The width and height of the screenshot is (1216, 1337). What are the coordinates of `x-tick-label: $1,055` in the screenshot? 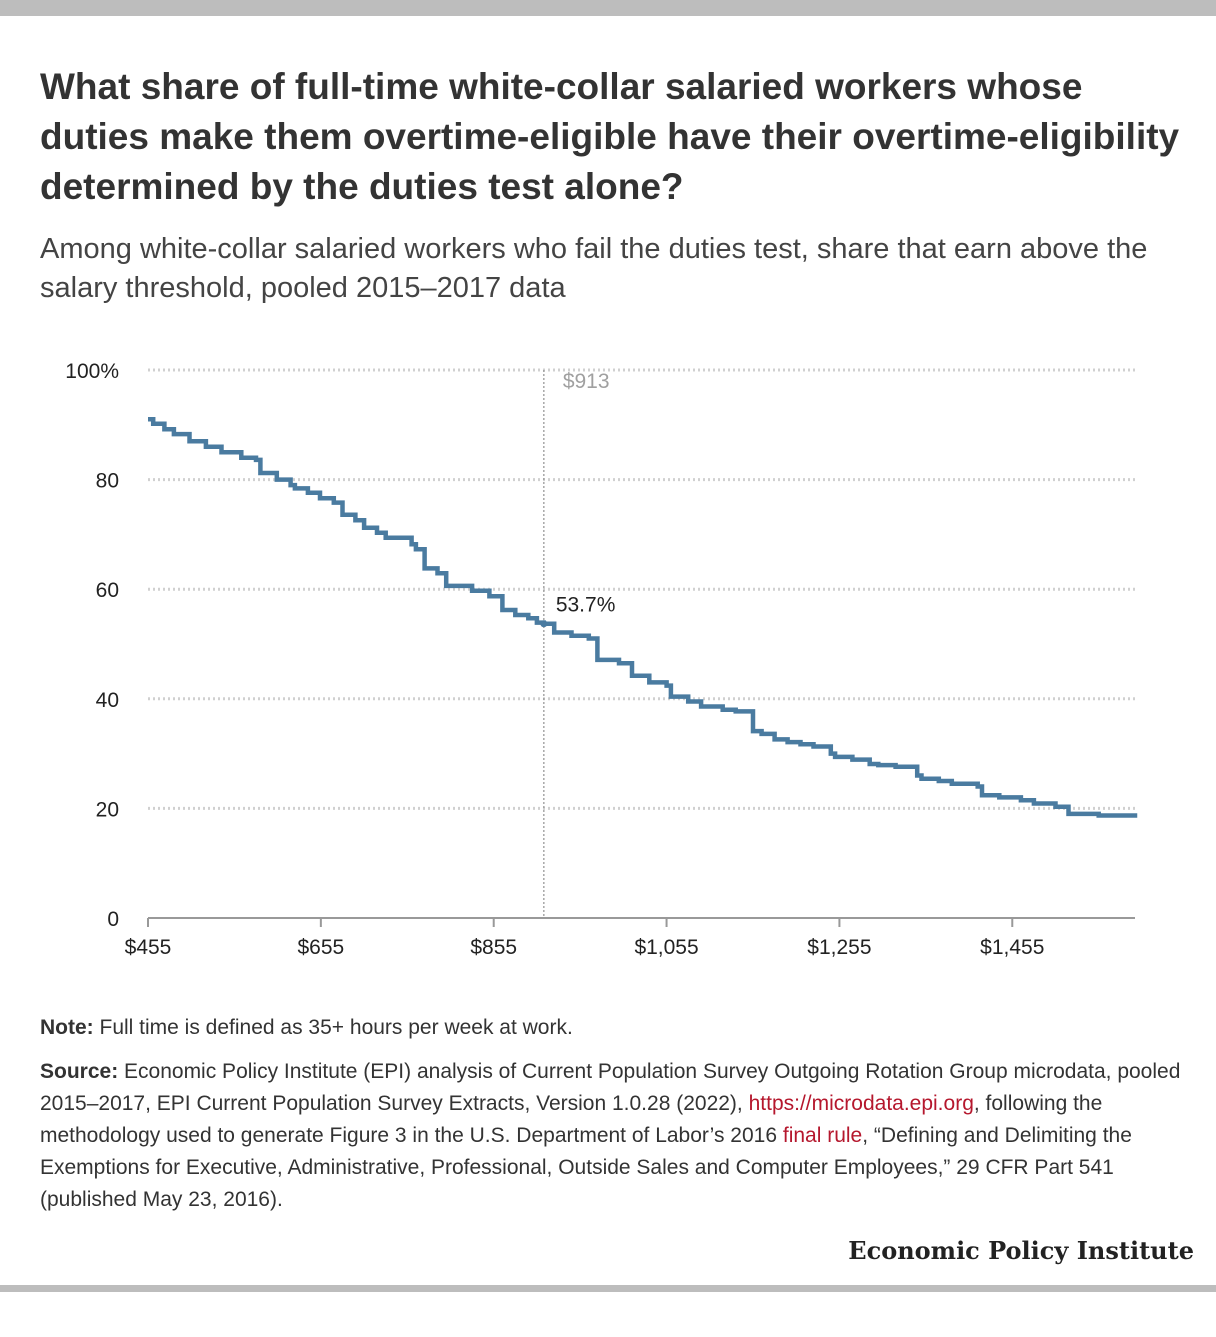 It's located at (666, 947).